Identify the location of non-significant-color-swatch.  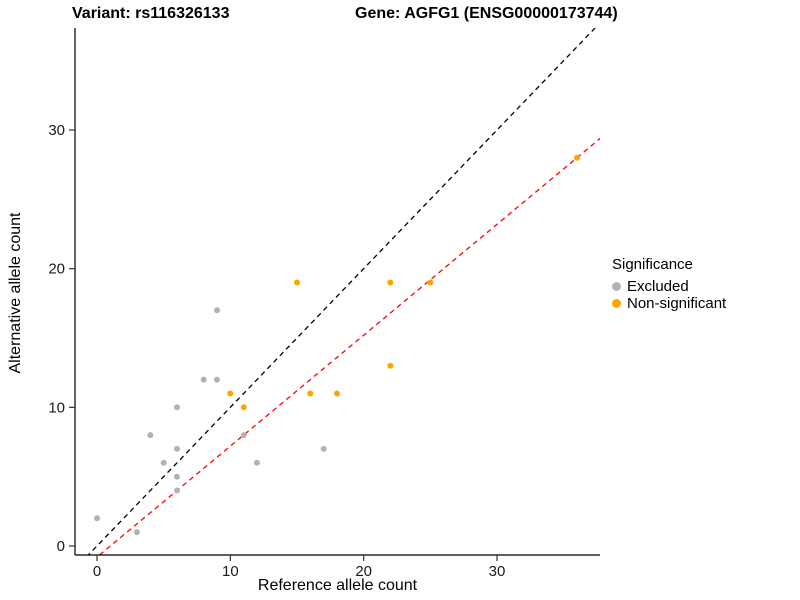
(616, 303).